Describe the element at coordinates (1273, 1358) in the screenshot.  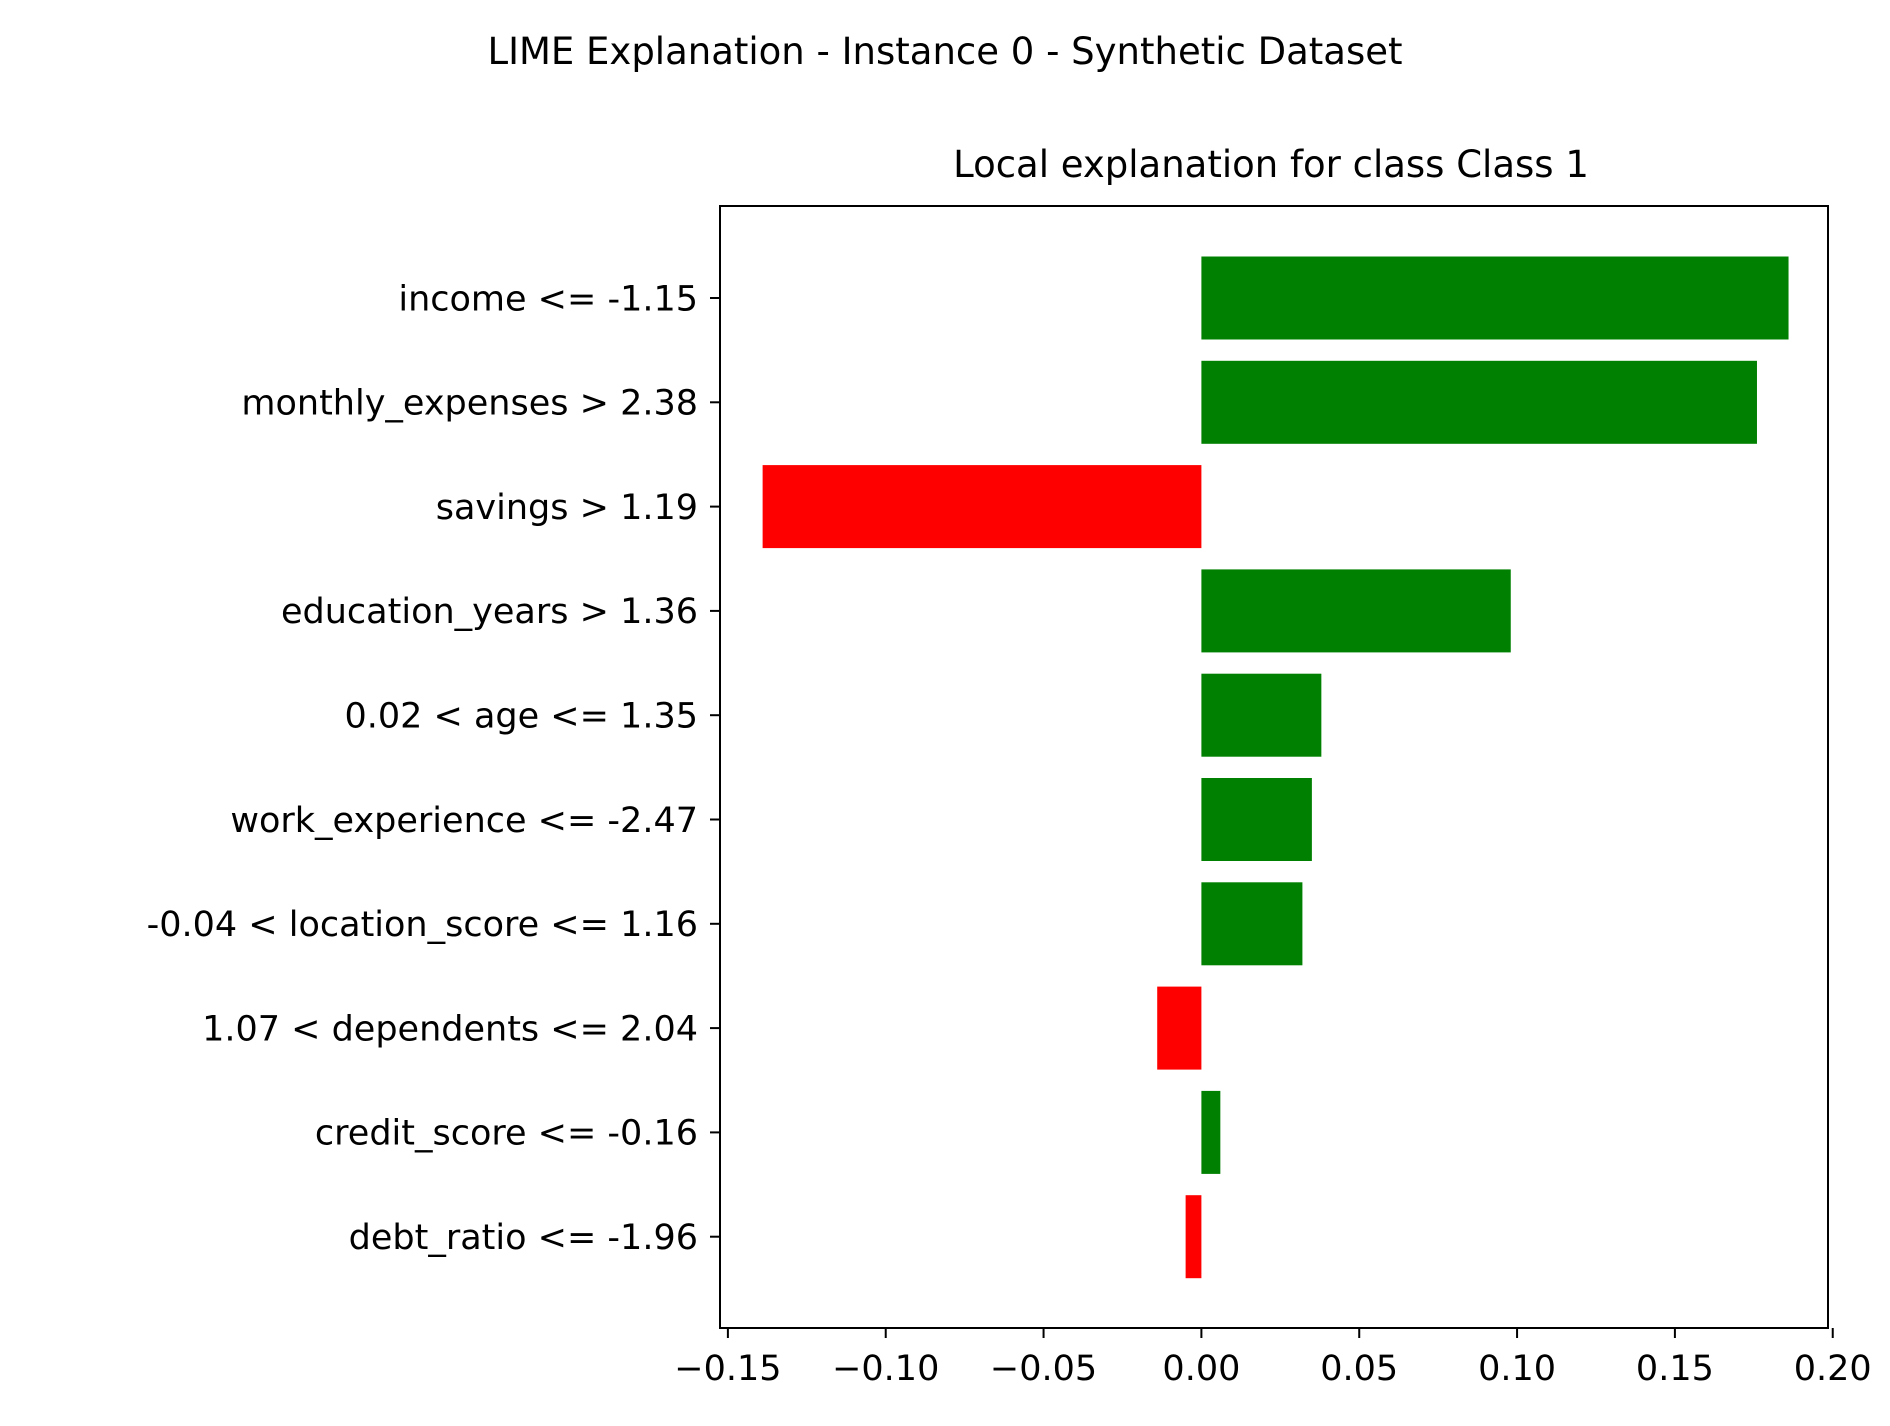
I see `x-axis-ticks: −0.15 −0.10 −0.05 0.00 0.05 0.10 0.15 0.20` at that location.